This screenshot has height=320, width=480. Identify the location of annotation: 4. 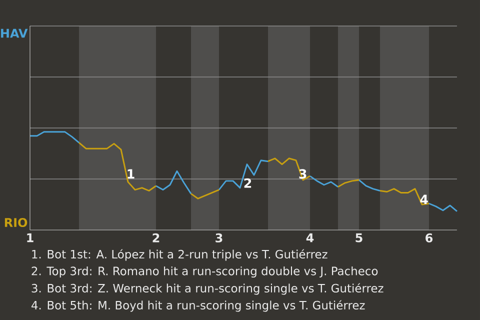
(424, 199).